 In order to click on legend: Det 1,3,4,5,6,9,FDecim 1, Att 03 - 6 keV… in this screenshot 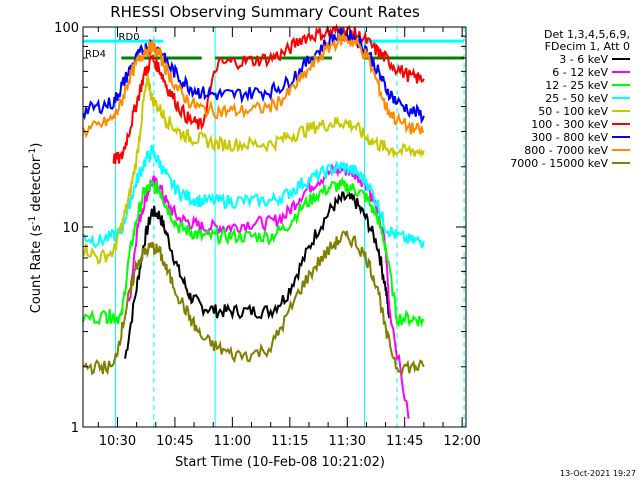, I will do `click(570, 99)`.